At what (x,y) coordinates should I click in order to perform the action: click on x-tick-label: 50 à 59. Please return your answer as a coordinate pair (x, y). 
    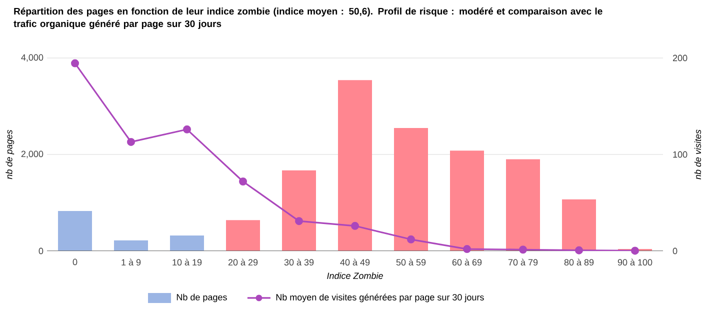
    Looking at the image, I should click on (411, 262).